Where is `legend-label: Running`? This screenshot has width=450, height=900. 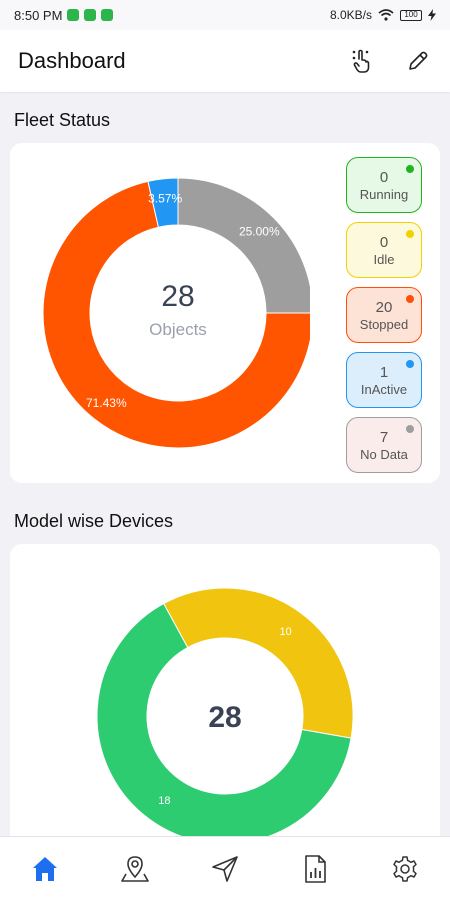
legend-label: Running is located at coordinates (384, 194).